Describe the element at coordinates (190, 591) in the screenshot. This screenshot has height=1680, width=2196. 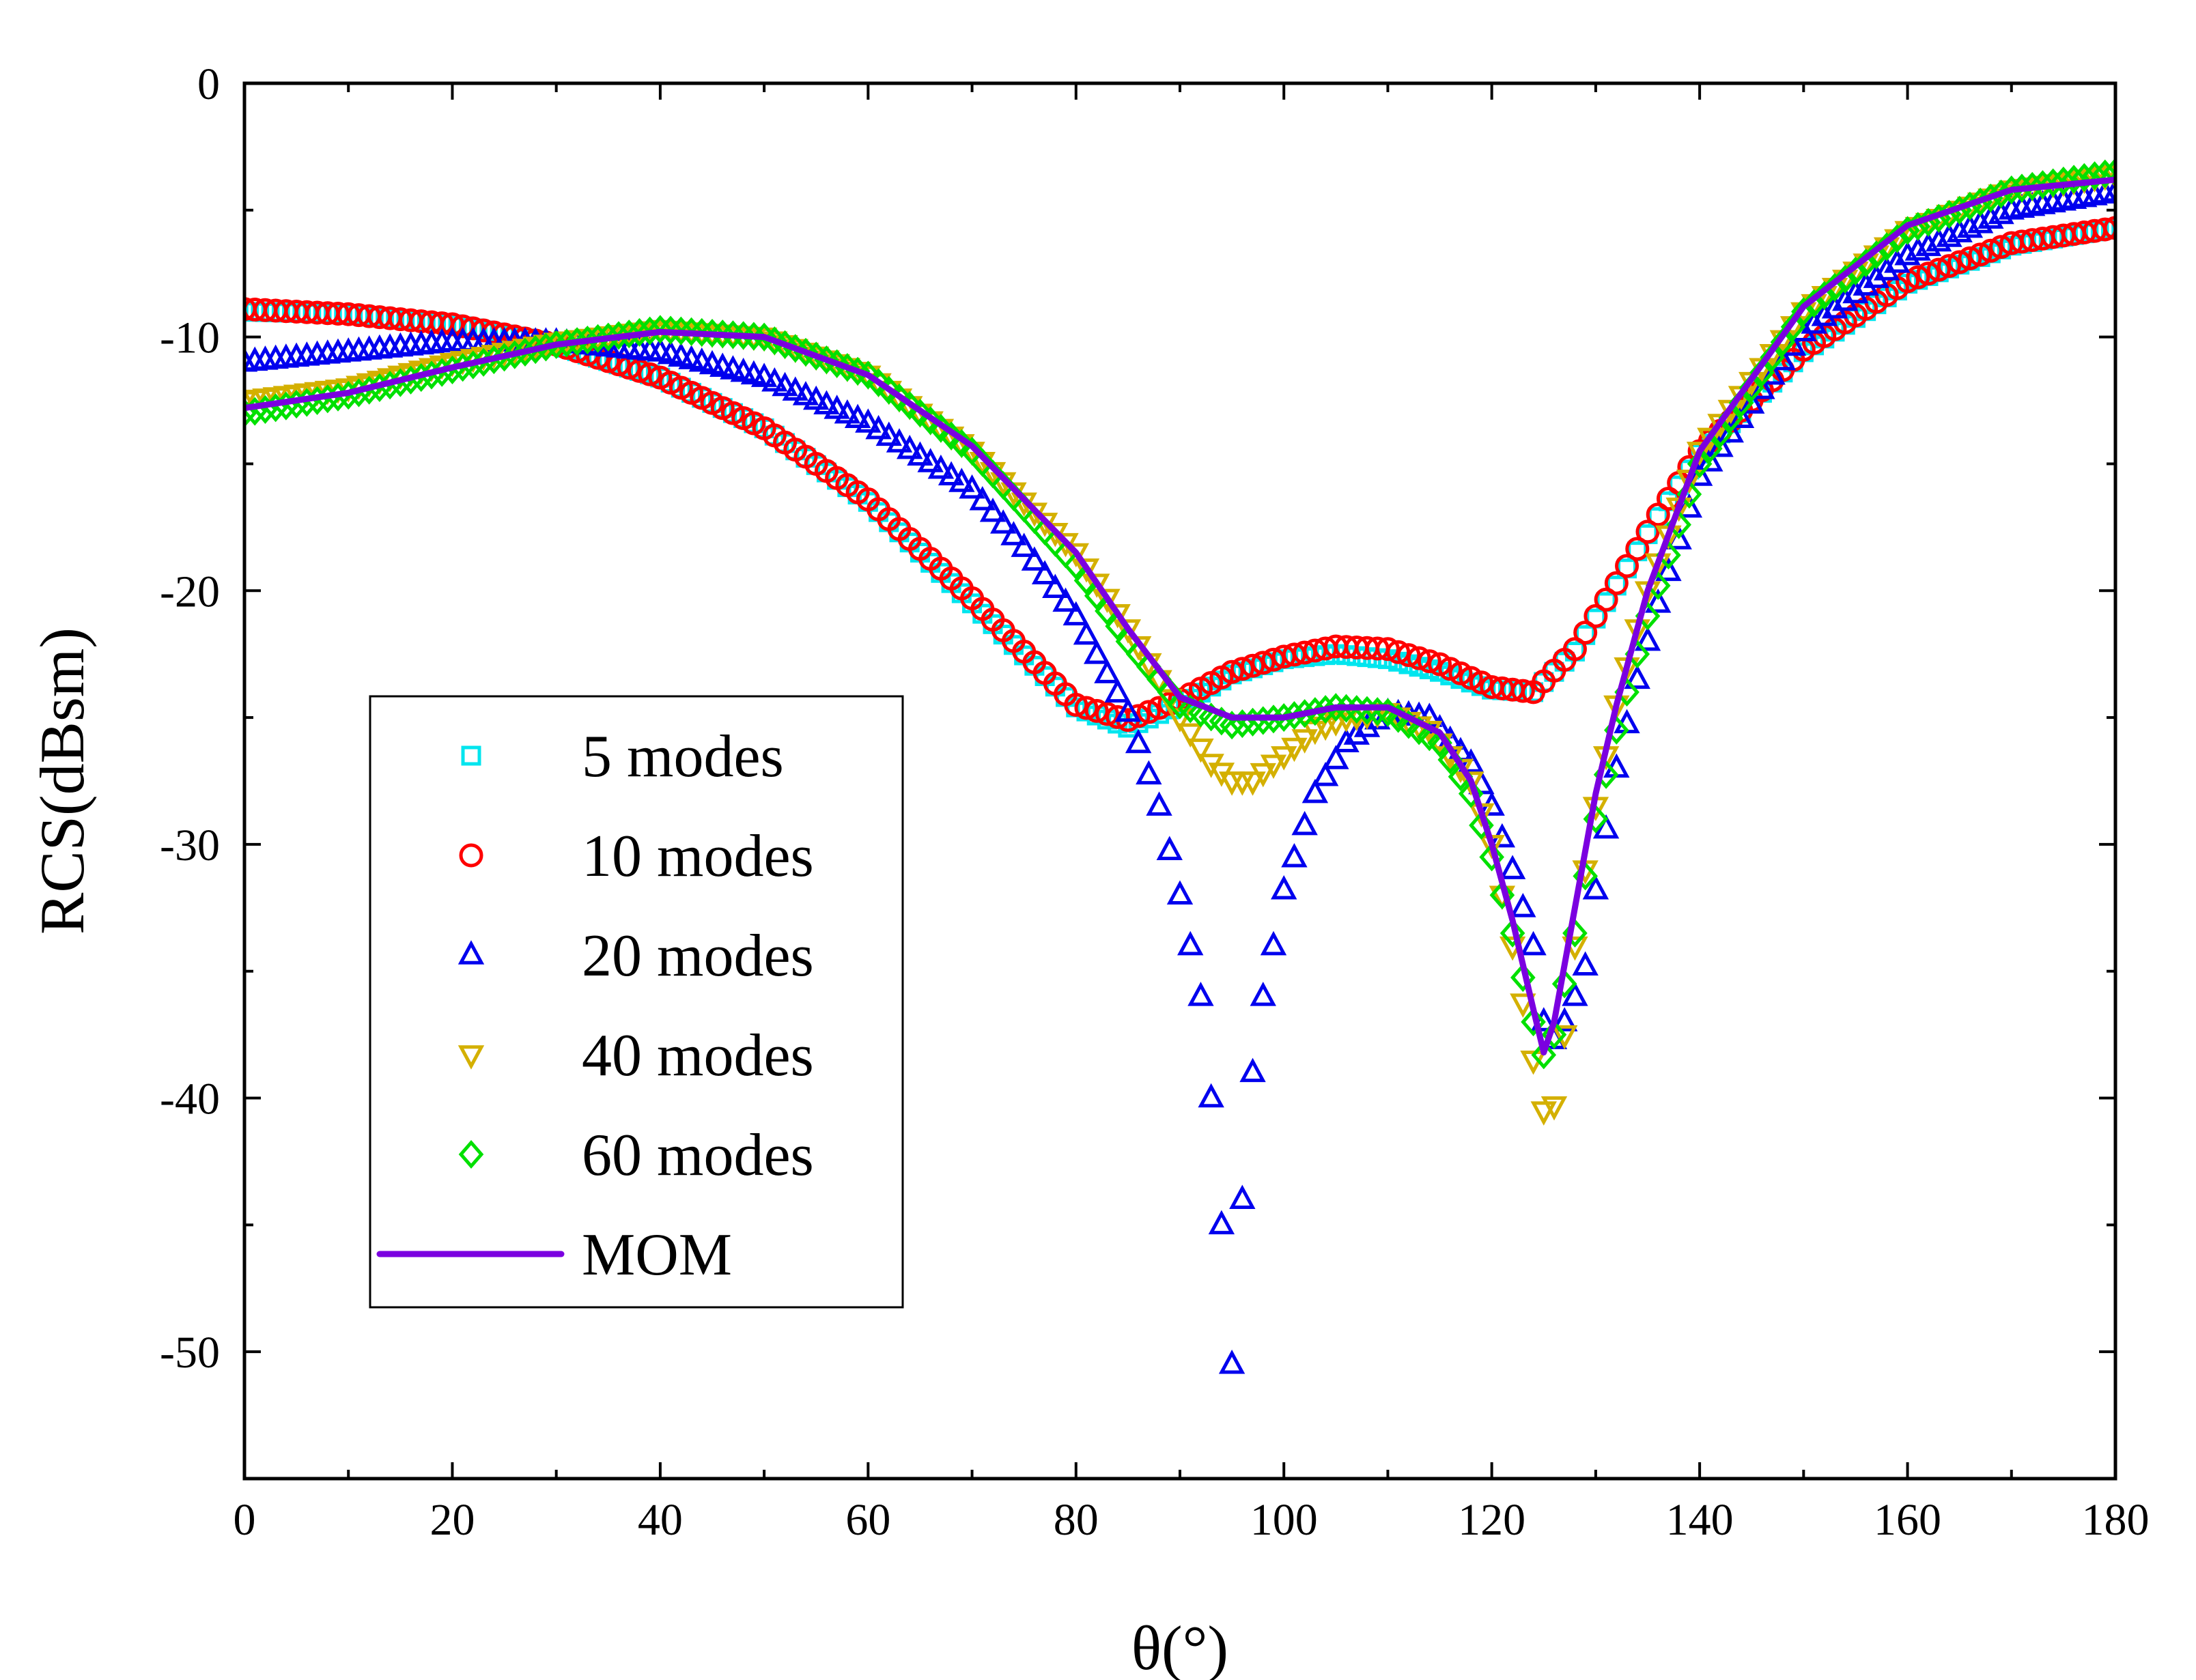
I see `y-tick-label: -20` at that location.